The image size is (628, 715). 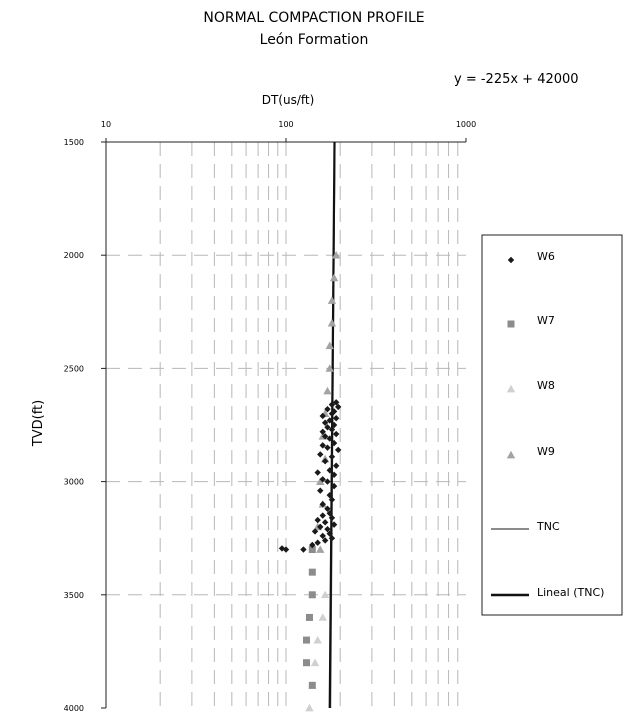 I want to click on data-marks, so click(x=310, y=426).